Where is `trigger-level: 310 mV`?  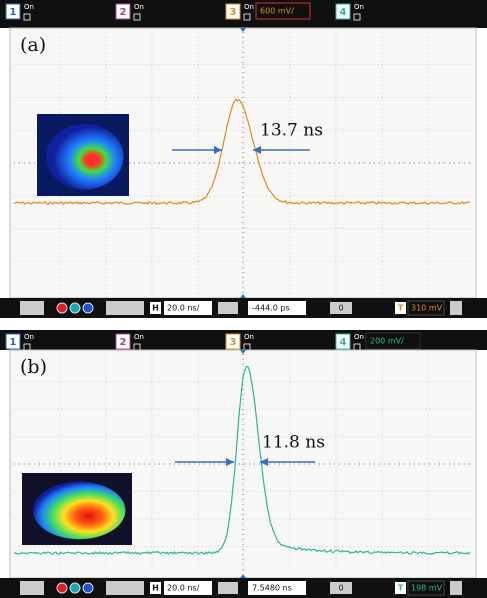 trigger-level: 310 mV is located at coordinates (427, 308).